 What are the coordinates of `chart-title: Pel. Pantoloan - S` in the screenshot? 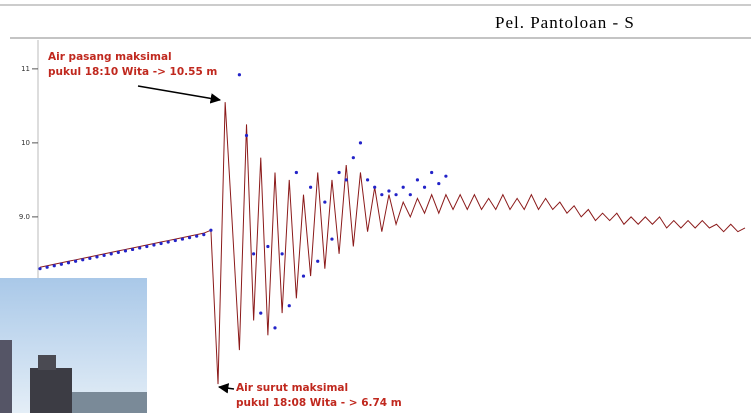 It's located at (565, 22).